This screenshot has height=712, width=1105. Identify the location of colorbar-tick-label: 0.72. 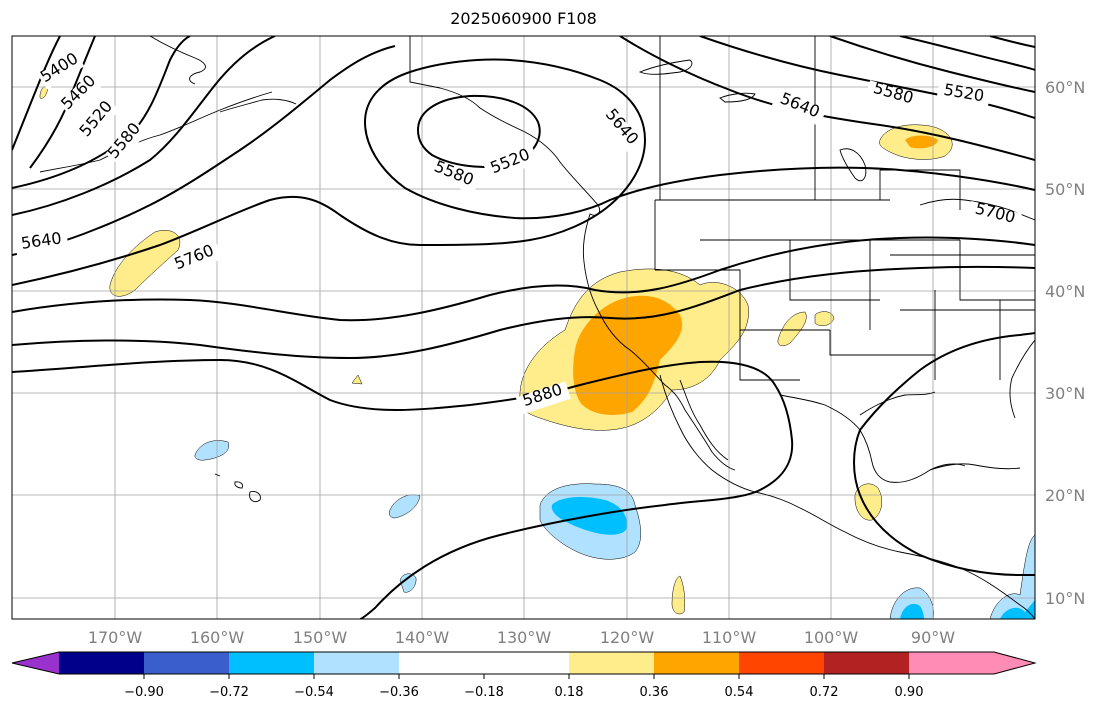
(824, 692).